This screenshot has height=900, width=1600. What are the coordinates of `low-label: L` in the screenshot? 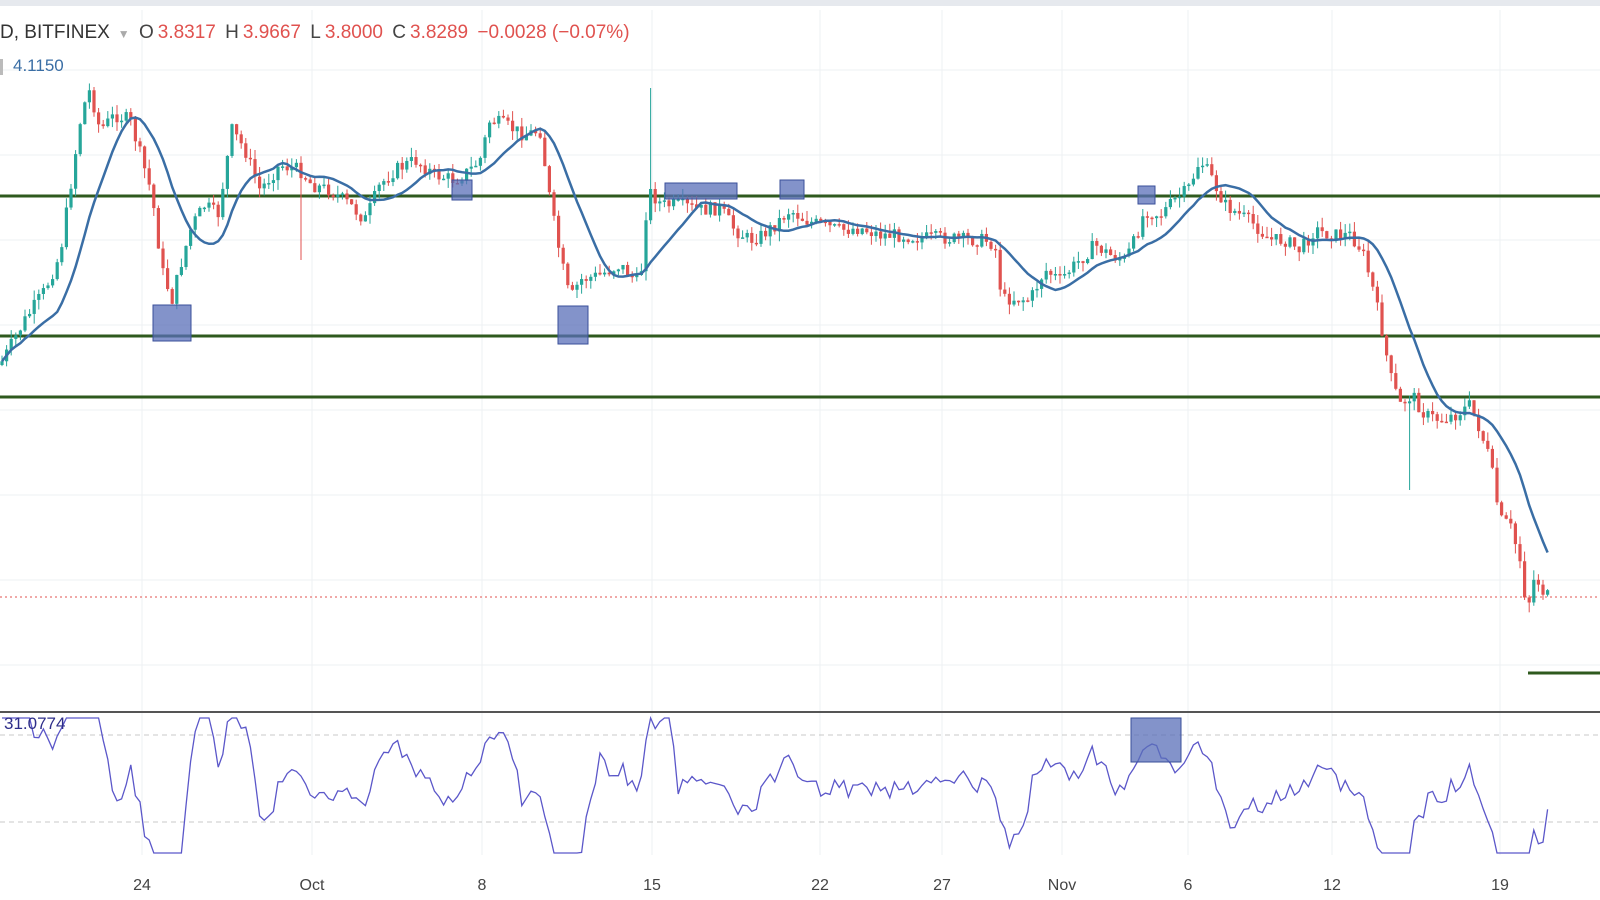 It's located at (315, 32).